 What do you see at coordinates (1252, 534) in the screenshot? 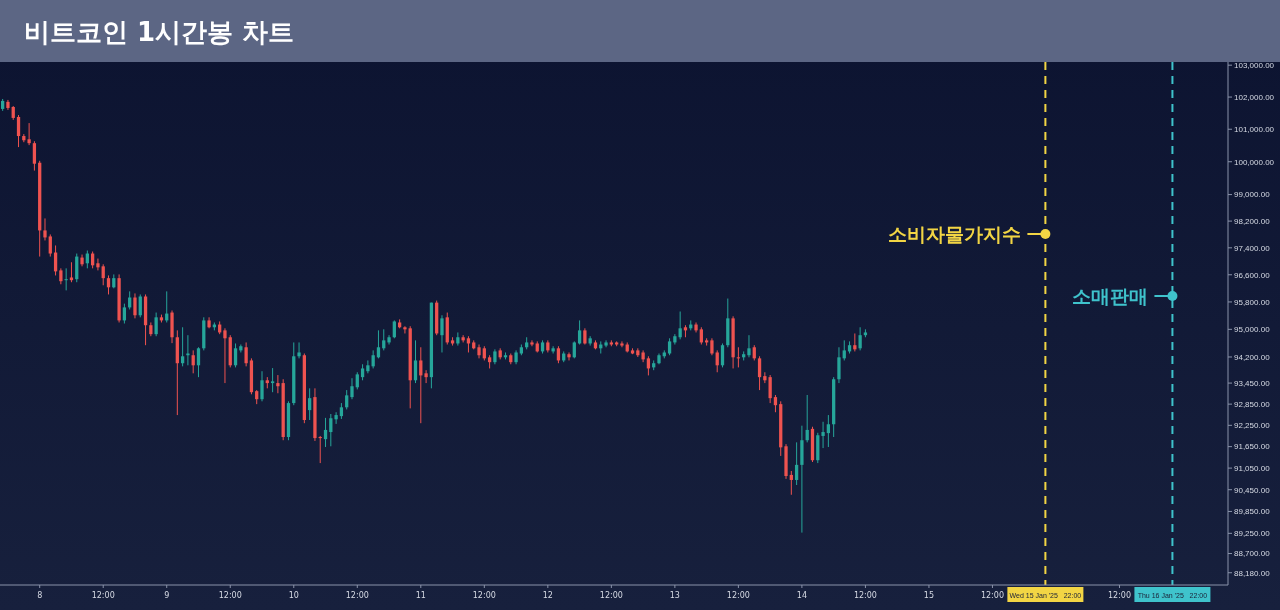
I see `y-tick-label: 89,250.00` at bounding box center [1252, 534].